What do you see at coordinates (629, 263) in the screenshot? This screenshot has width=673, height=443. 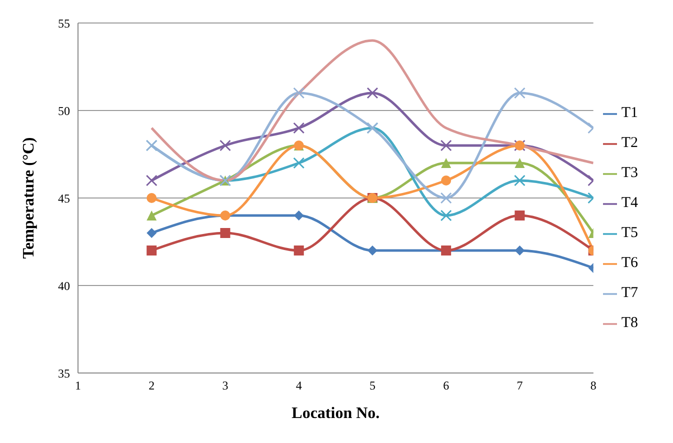 I see `legend-label: T6` at bounding box center [629, 263].